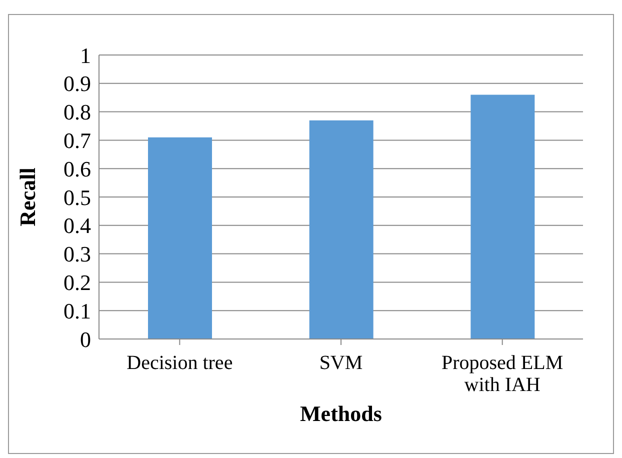  Describe the element at coordinates (85, 339) in the screenshot. I see `y-tick-label: 0` at that location.